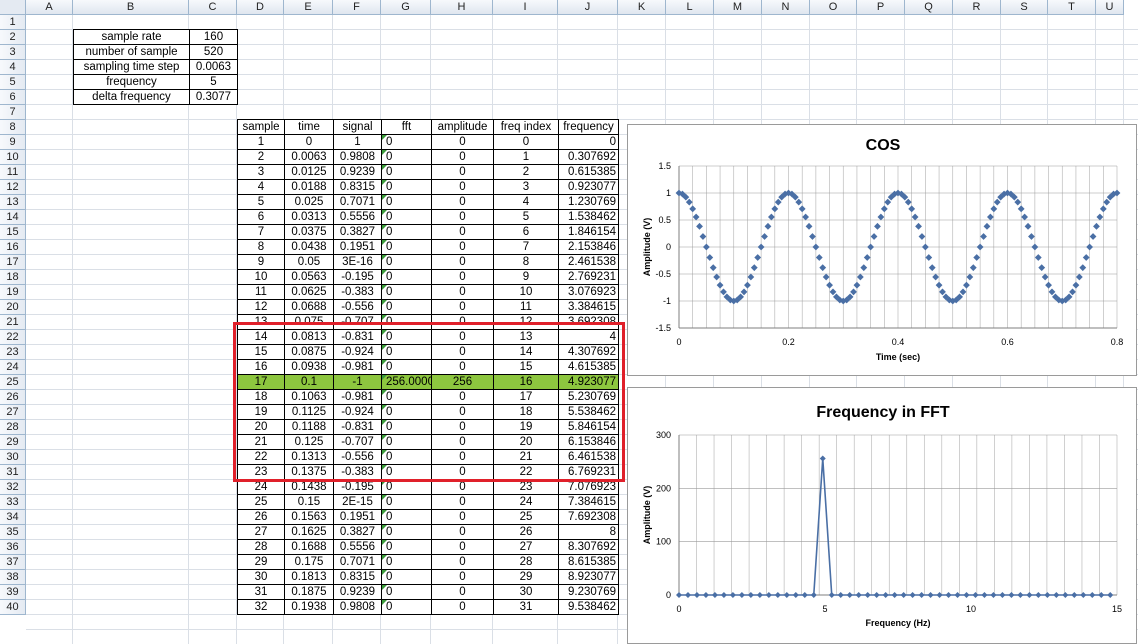  Describe the element at coordinates (588, 217) in the screenshot. I see `table-cell-frequency: 1.538462` at that location.